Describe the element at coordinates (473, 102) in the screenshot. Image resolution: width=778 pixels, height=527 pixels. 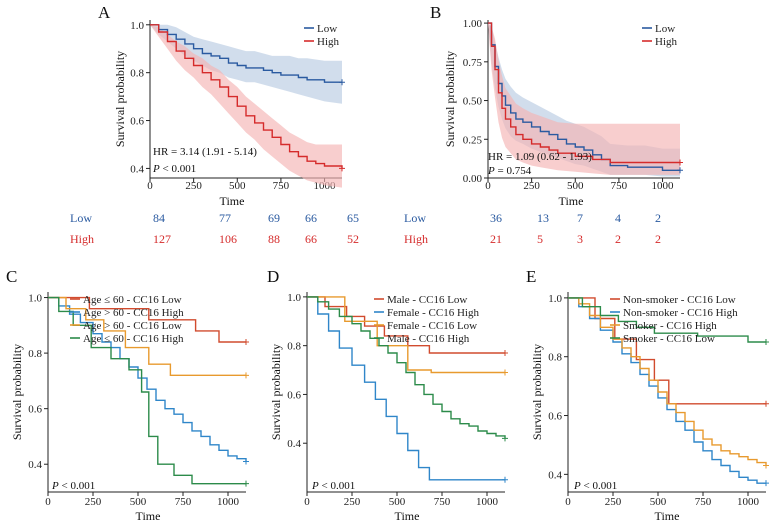
I see `y-tick-label: 0.50` at that location.